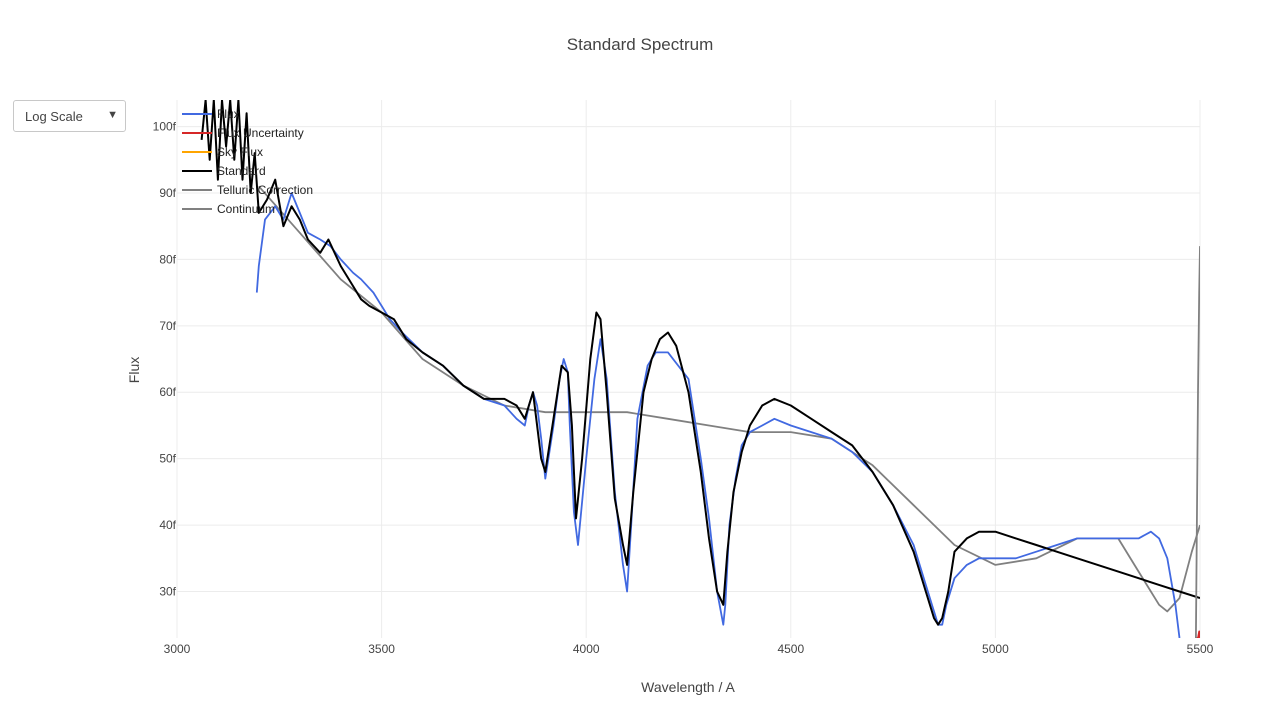 Image resolution: width=1280 pixels, height=720 pixels. I want to click on y-tick-label: 90f, so click(167, 193).